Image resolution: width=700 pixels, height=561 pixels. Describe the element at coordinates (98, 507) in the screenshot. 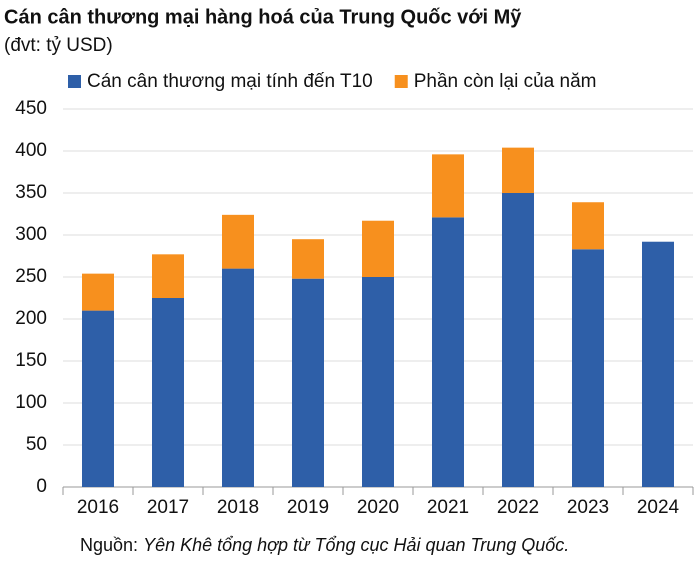

I see `x-tick-label: 2016` at that location.